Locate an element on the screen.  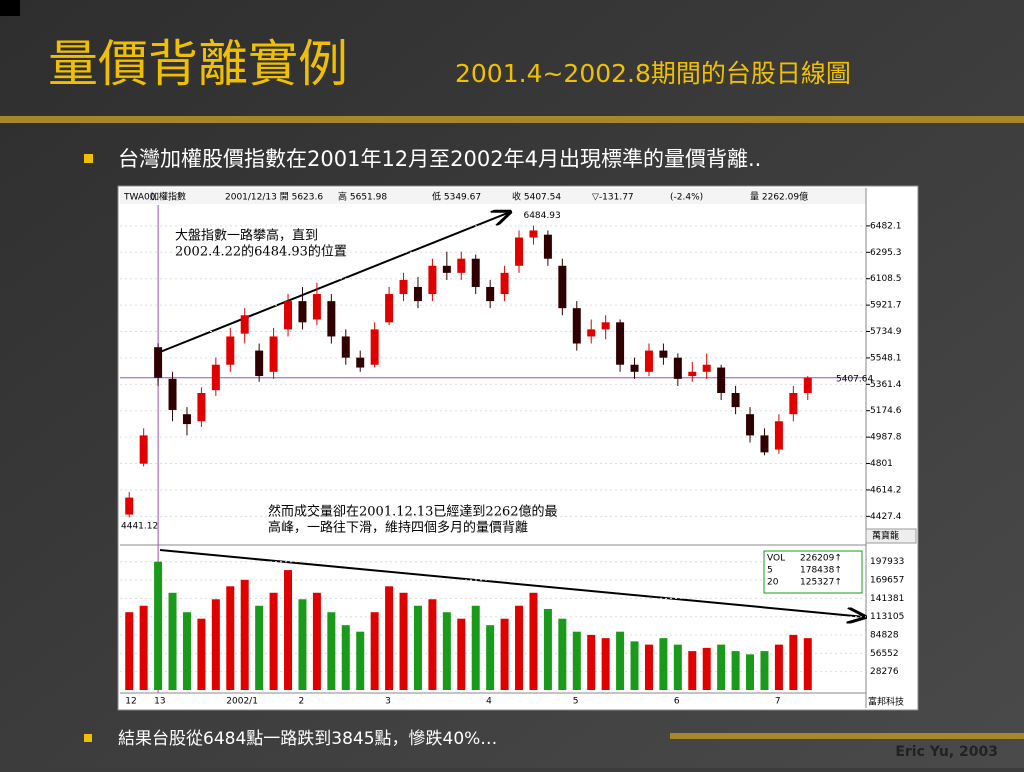
x-tick-label: 2 is located at coordinates (301, 702).